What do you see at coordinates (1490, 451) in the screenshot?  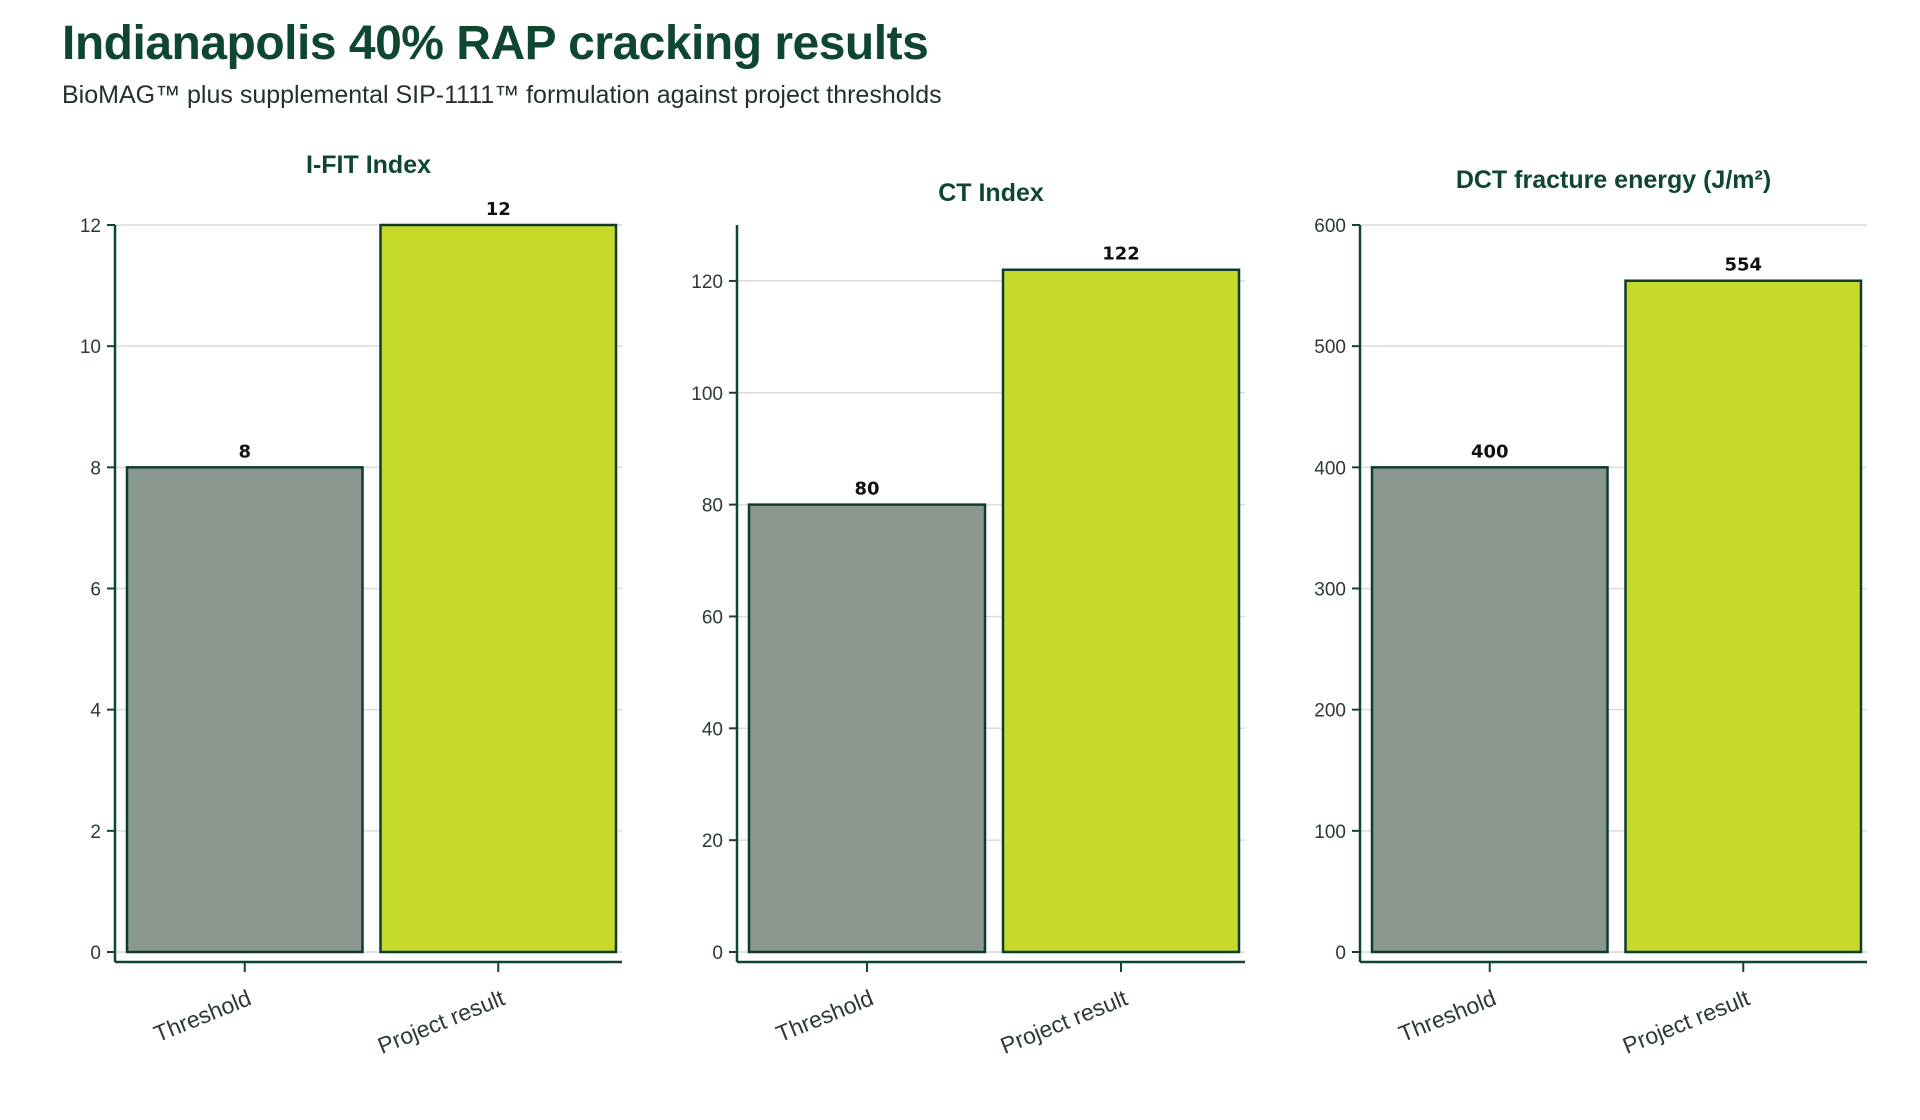 I see `data-label: 400` at bounding box center [1490, 451].